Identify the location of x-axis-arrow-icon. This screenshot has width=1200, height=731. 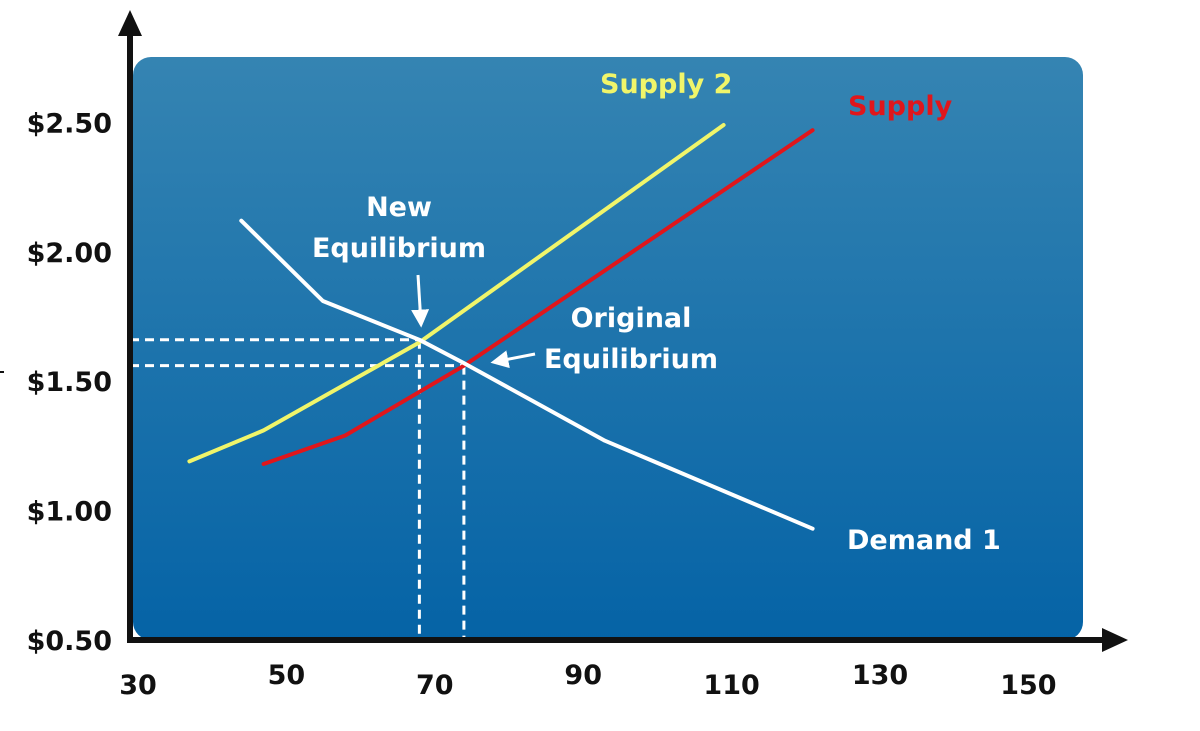
(1115, 640).